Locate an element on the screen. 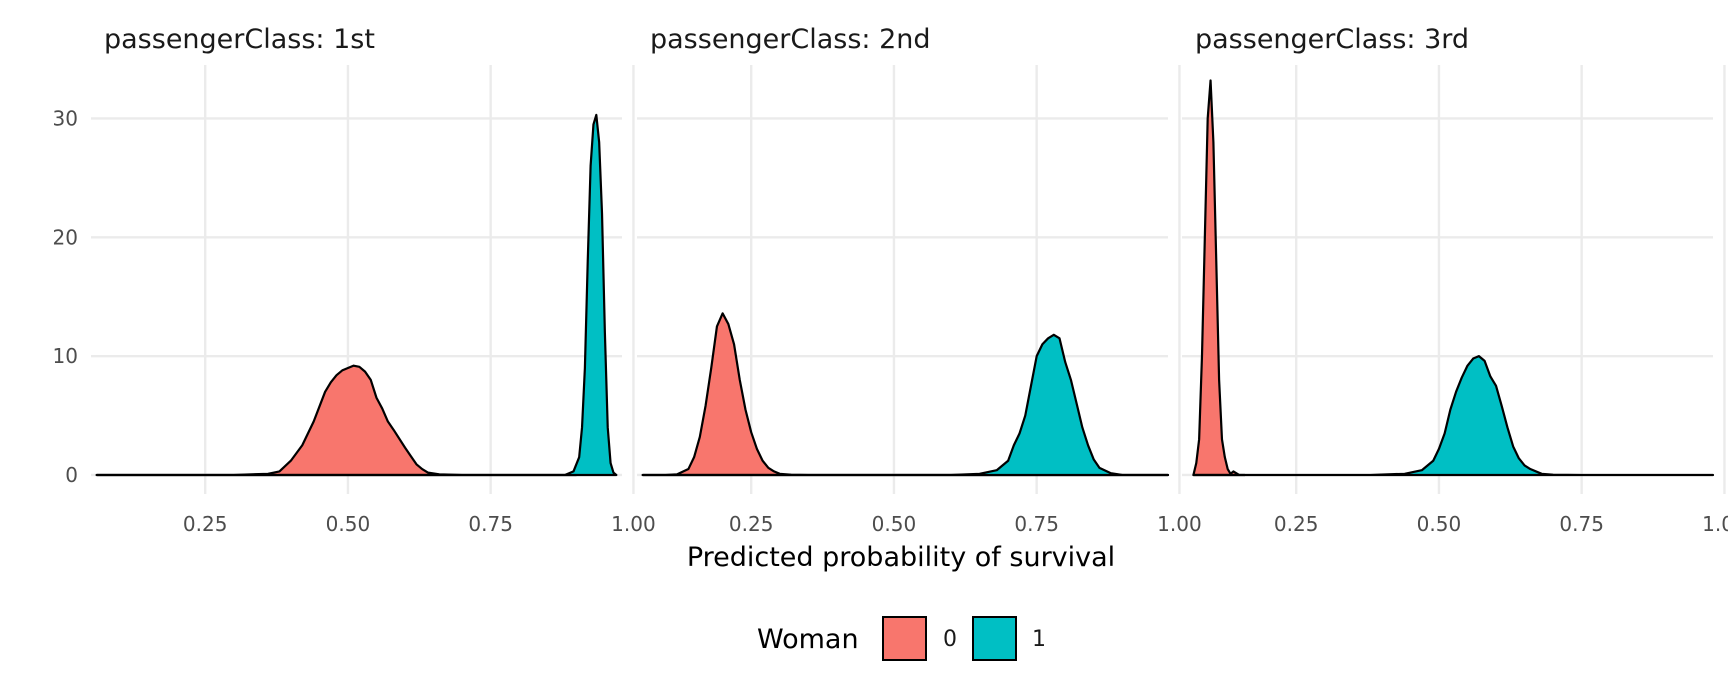 The width and height of the screenshot is (1728, 691). y-tick-label: 30 is located at coordinates (65, 118).